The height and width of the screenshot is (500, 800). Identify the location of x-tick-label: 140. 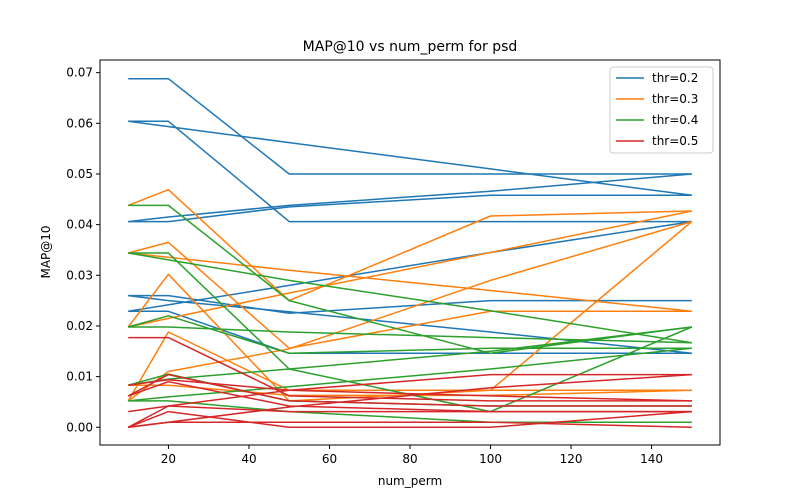
(651, 459).